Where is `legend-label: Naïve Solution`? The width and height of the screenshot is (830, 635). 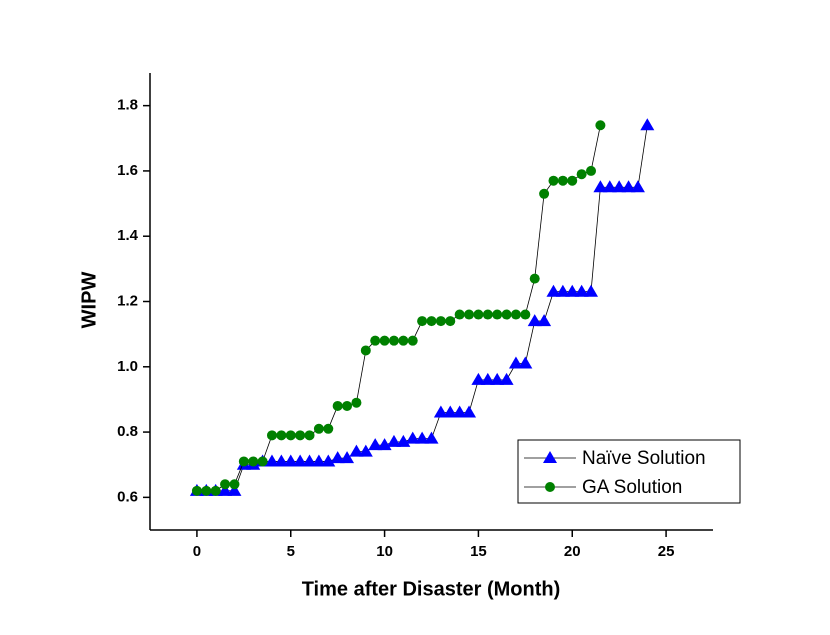 legend-label: Naïve Solution is located at coordinates (644, 458).